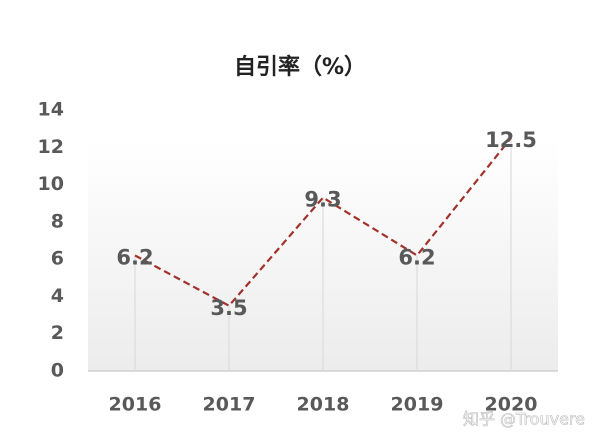 Image resolution: width=600 pixels, height=443 pixels. Describe the element at coordinates (511, 140) in the screenshot. I see `data-label: 12.5` at that location.